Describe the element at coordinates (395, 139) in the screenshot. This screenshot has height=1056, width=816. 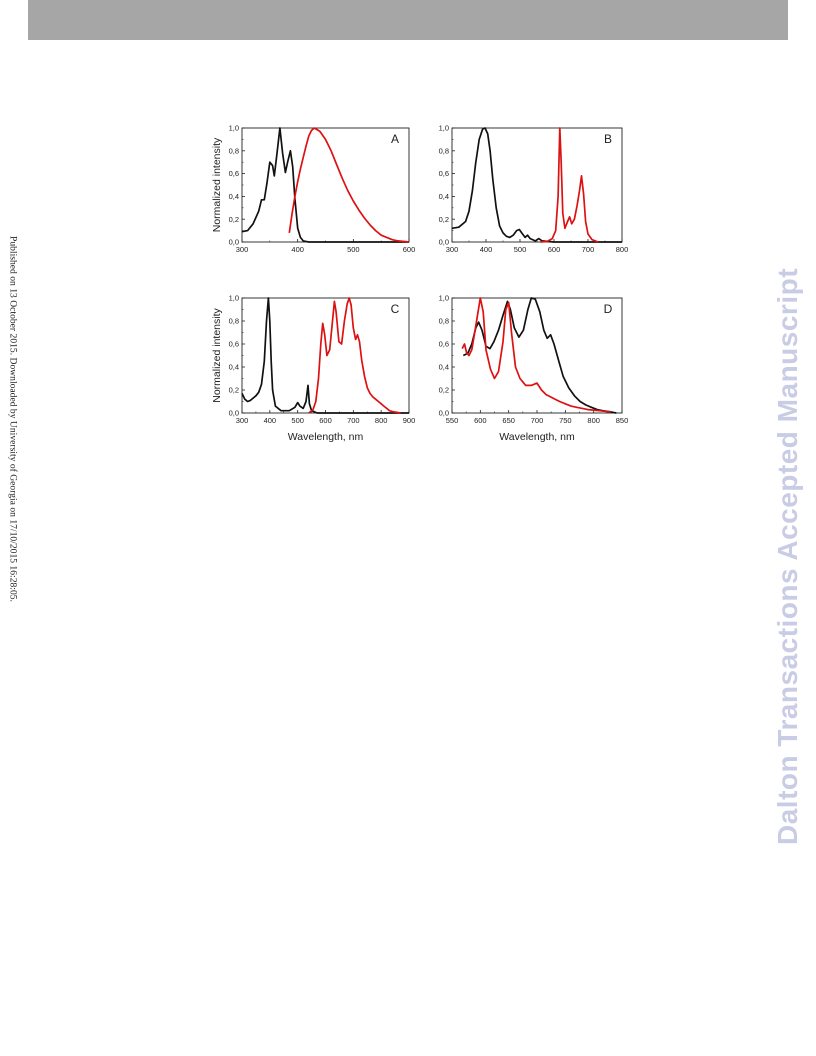
I see `panel-label: A` at that location.